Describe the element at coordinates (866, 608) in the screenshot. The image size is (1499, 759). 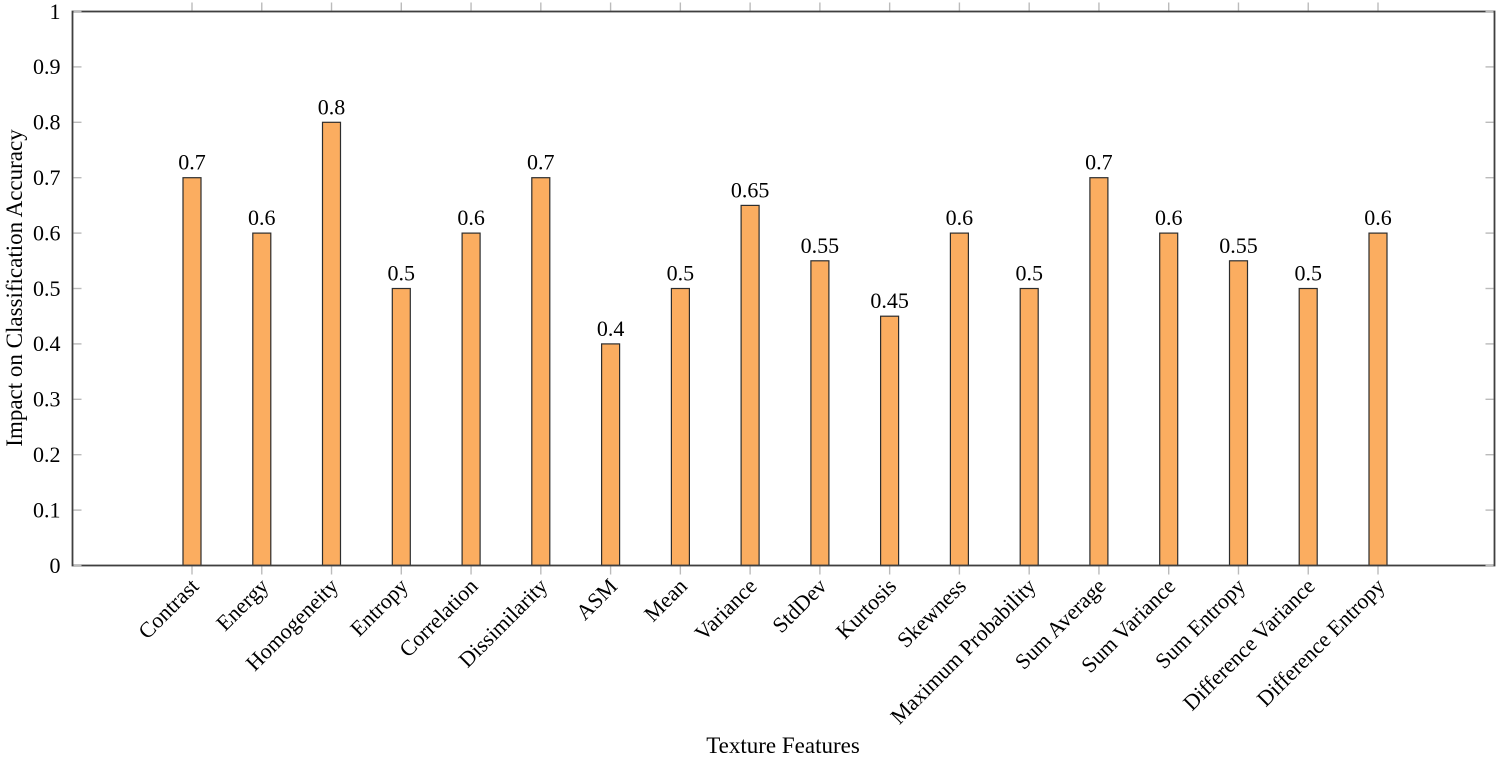
I see `x-tick-label: Kurtosis` at that location.